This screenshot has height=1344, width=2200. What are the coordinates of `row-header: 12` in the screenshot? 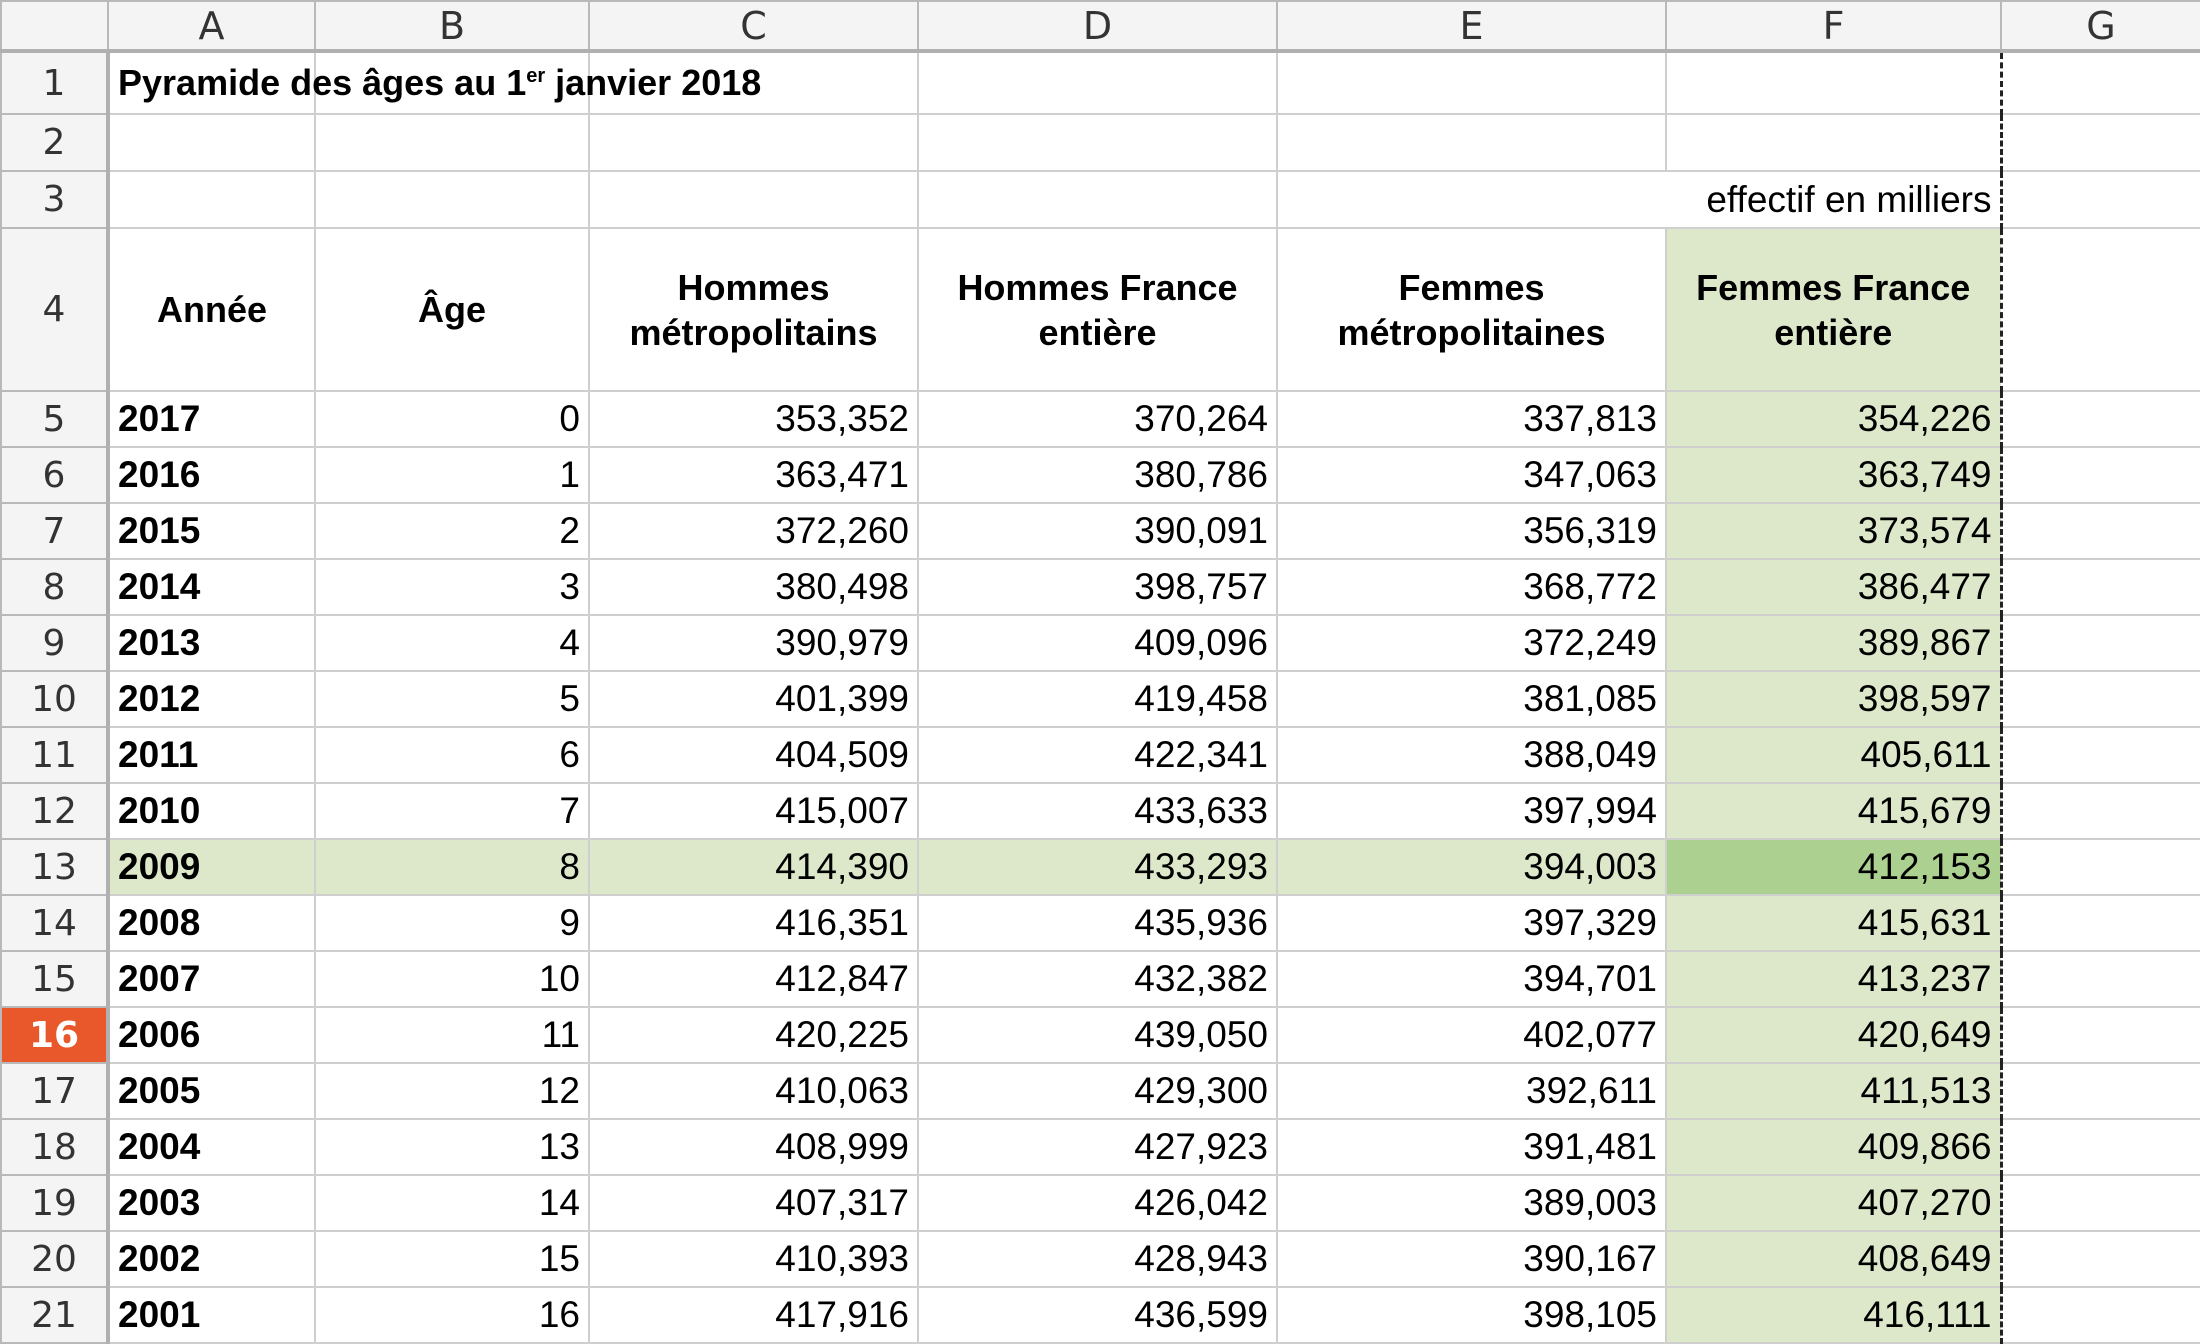 It's located at (55, 811).